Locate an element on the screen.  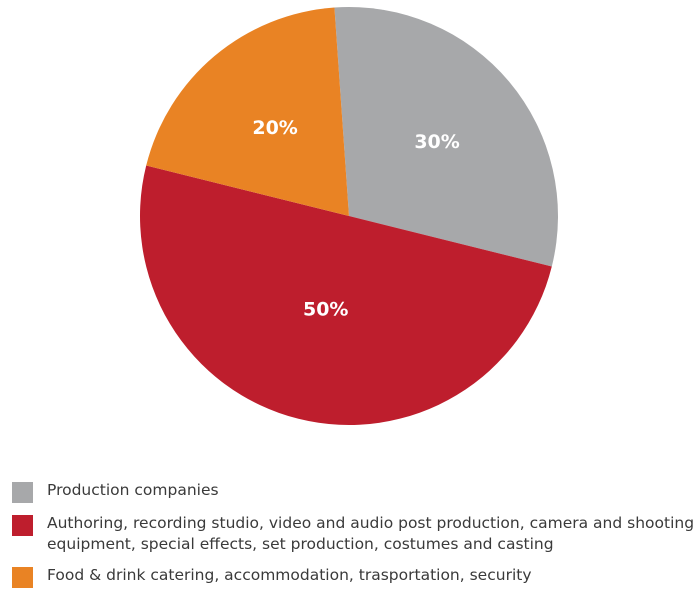
pie-slice-label-production-companies: 30% is located at coordinates (436, 142).